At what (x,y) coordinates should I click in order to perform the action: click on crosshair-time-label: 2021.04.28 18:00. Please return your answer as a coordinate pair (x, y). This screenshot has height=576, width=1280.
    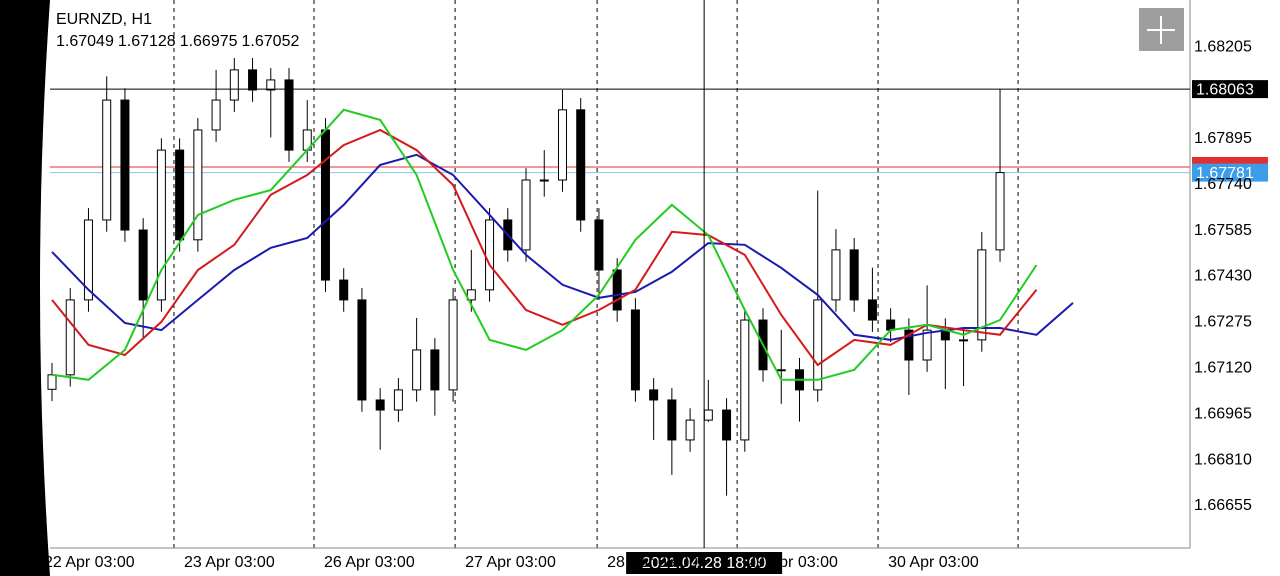
    Looking at the image, I should click on (704, 563).